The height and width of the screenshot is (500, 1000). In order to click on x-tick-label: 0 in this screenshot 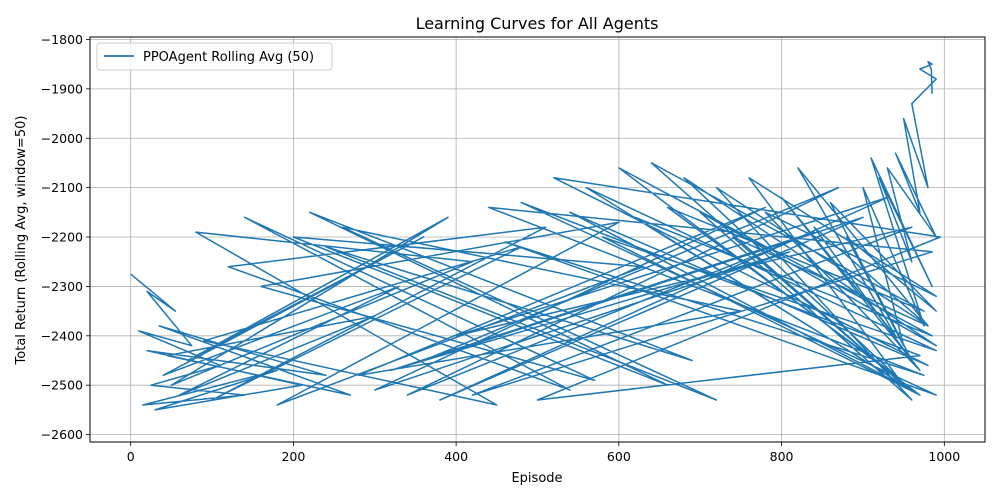, I will do `click(131, 456)`.